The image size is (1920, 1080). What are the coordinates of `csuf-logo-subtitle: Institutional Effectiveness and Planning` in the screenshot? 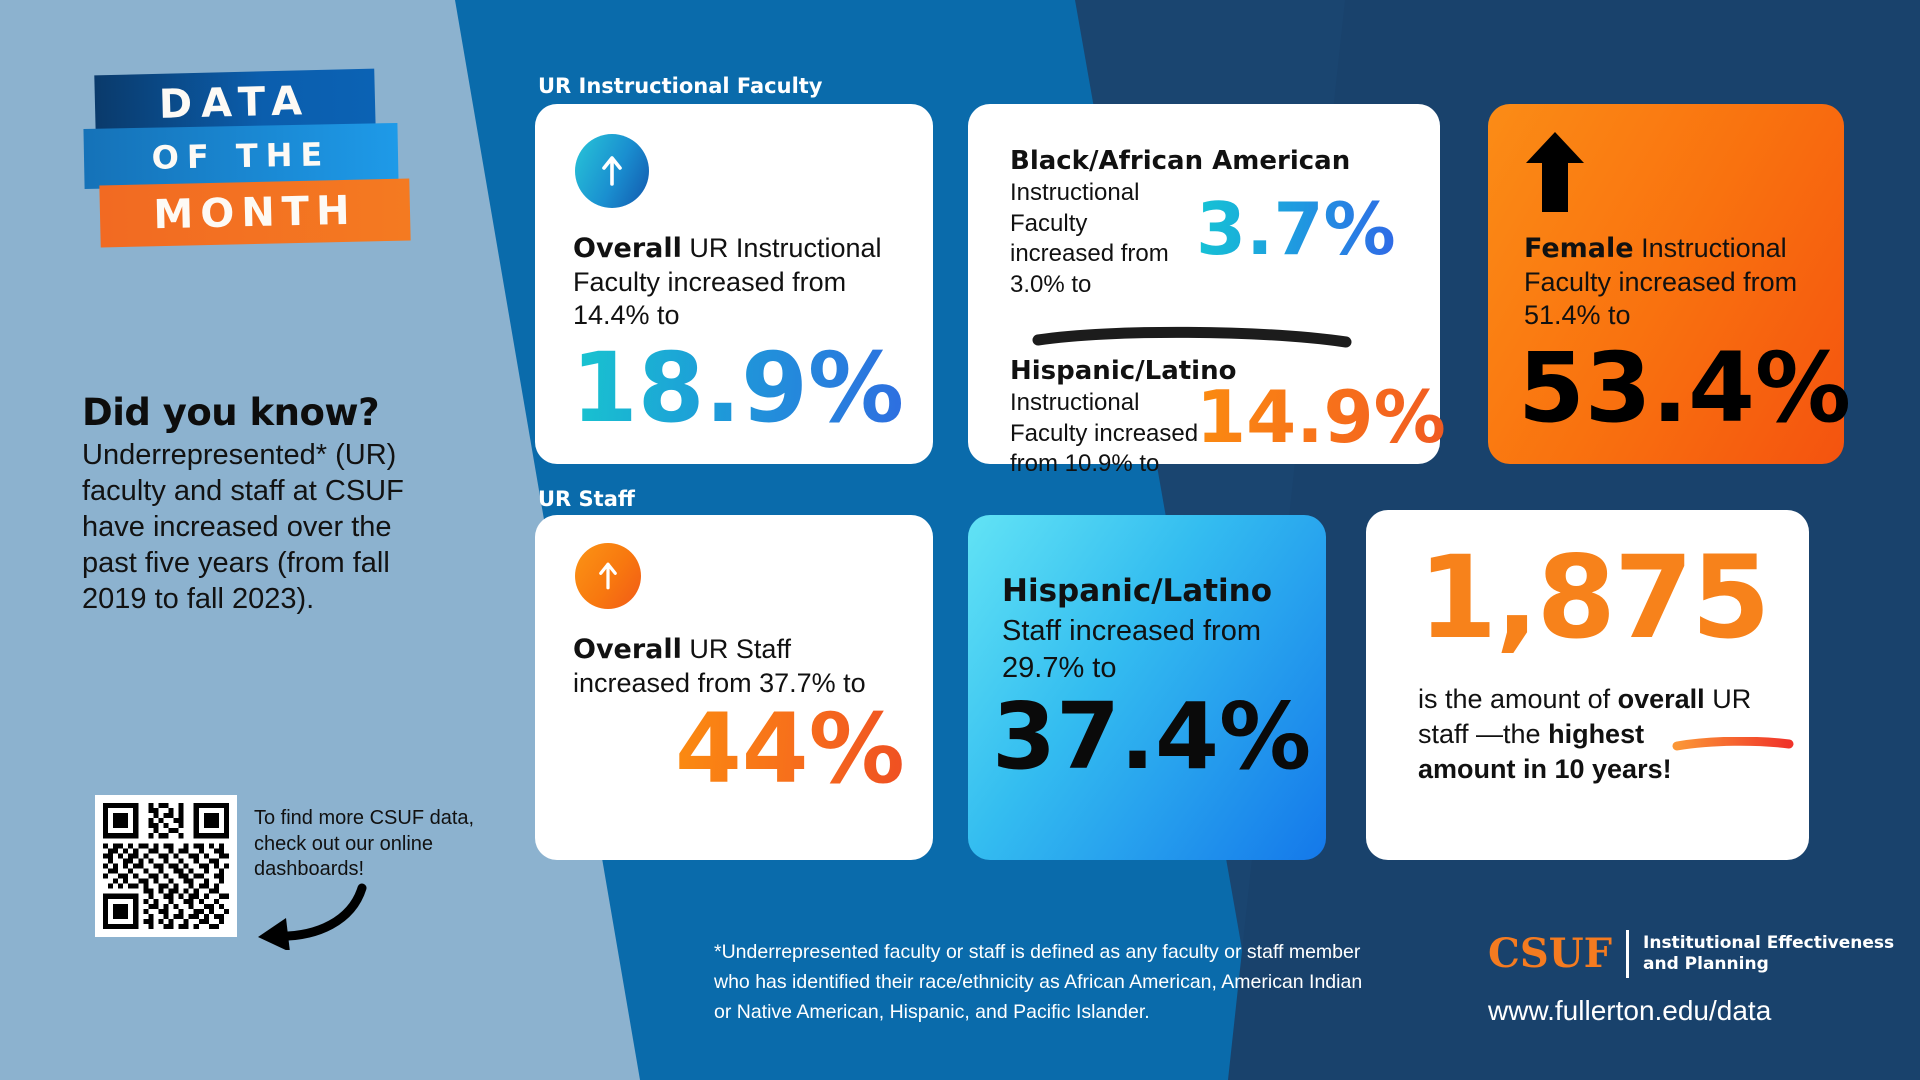 It's located at (1768, 953).